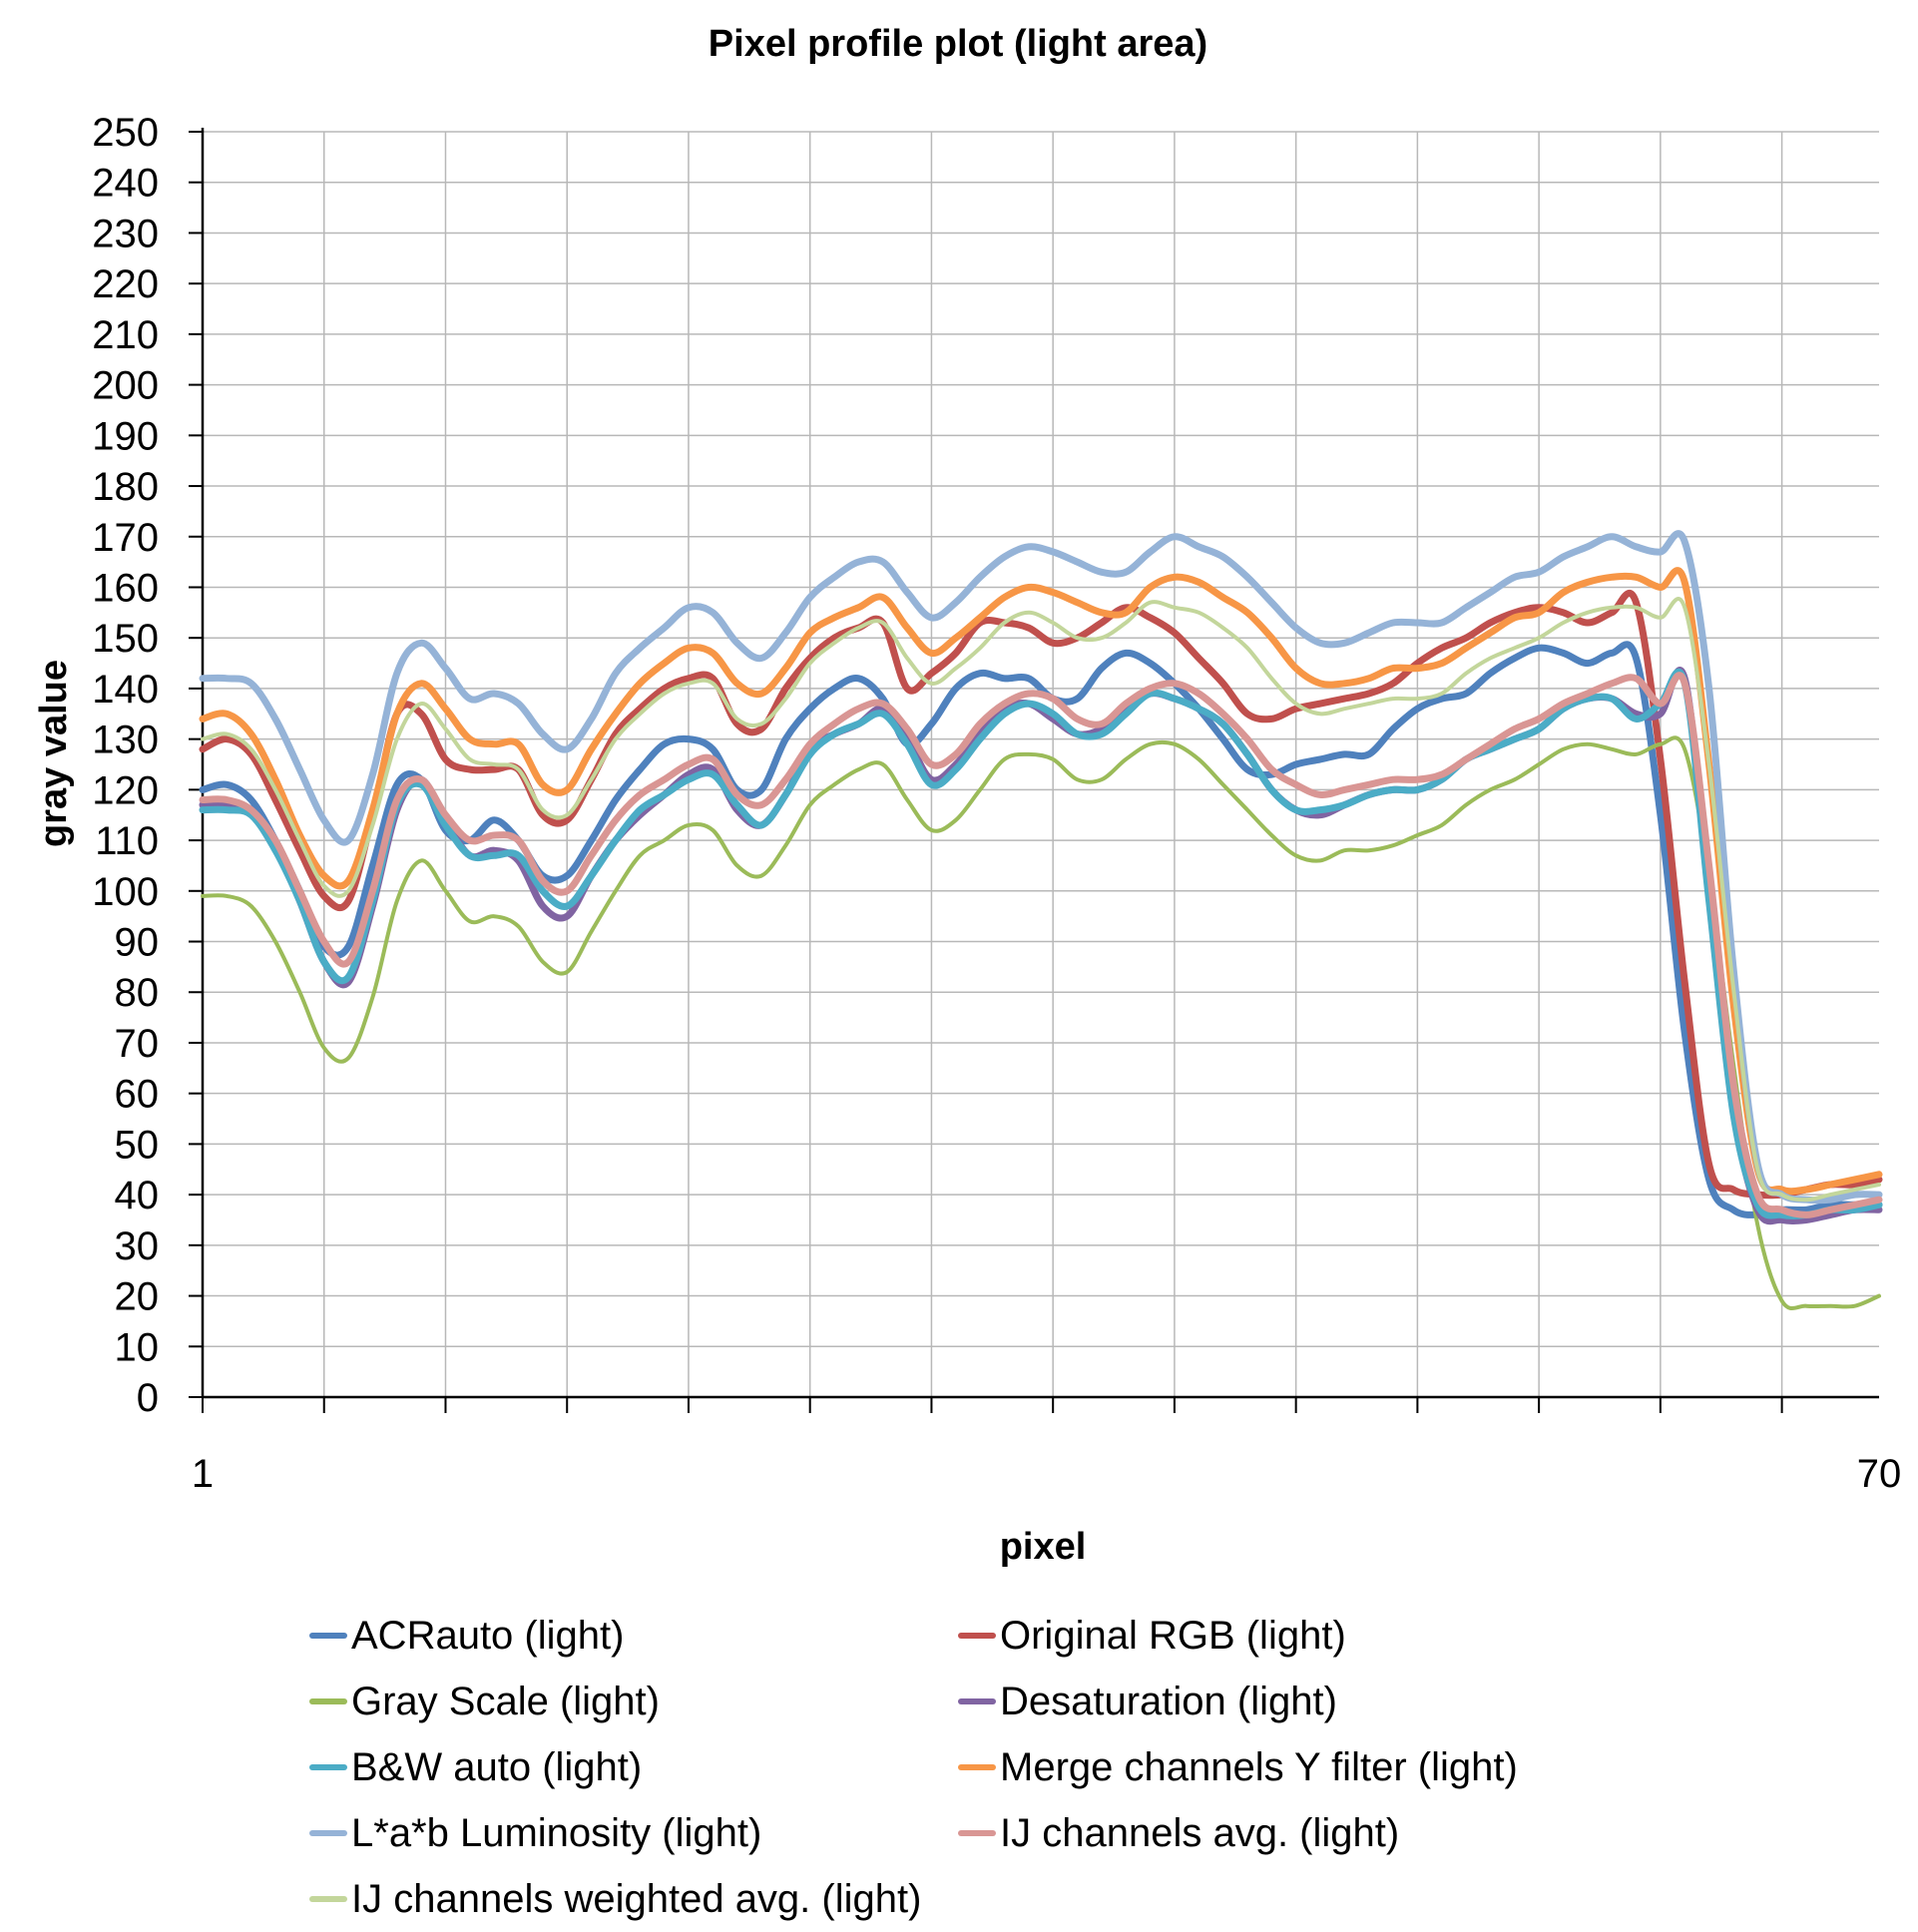  What do you see at coordinates (125, 335) in the screenshot?
I see `y-tick-label: 210` at bounding box center [125, 335].